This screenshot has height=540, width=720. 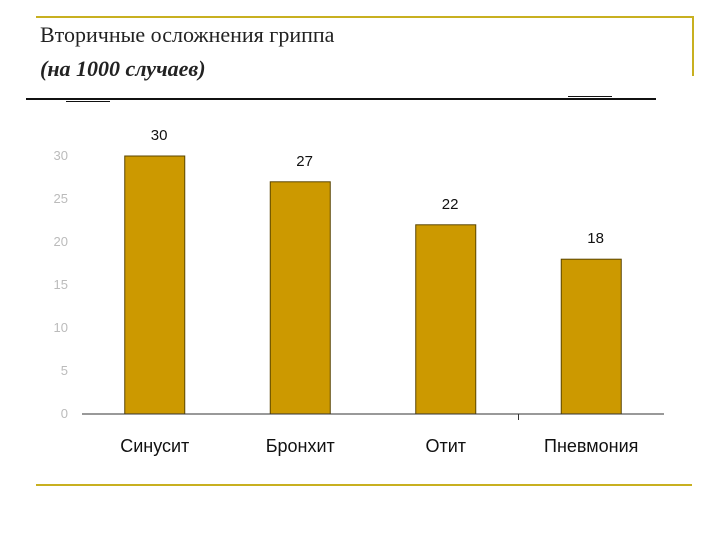 I want to click on category-label: Отит, so click(x=445, y=446).